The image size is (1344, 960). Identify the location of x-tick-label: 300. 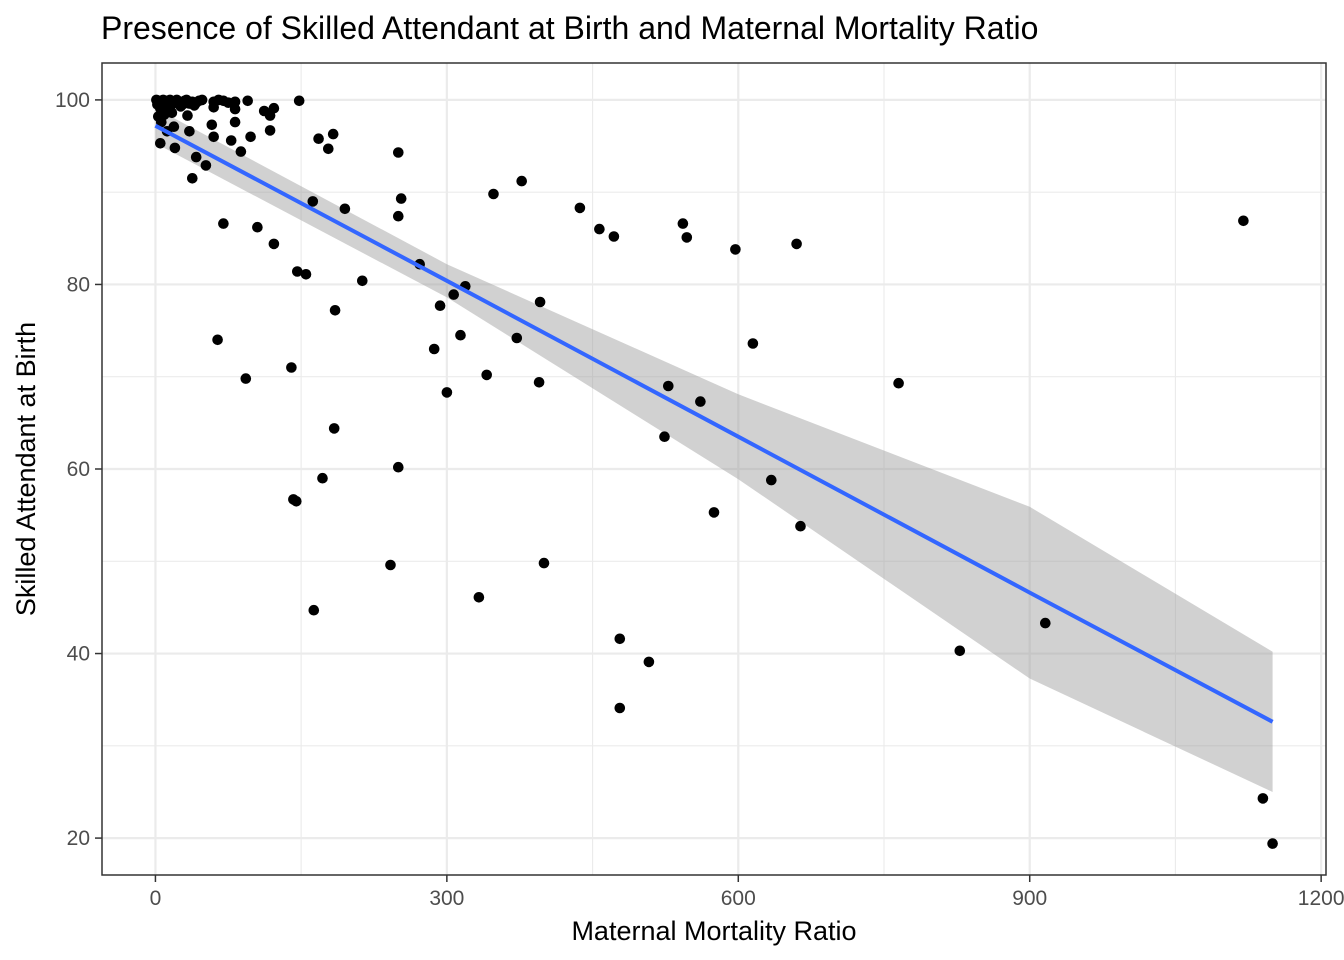
(446, 898).